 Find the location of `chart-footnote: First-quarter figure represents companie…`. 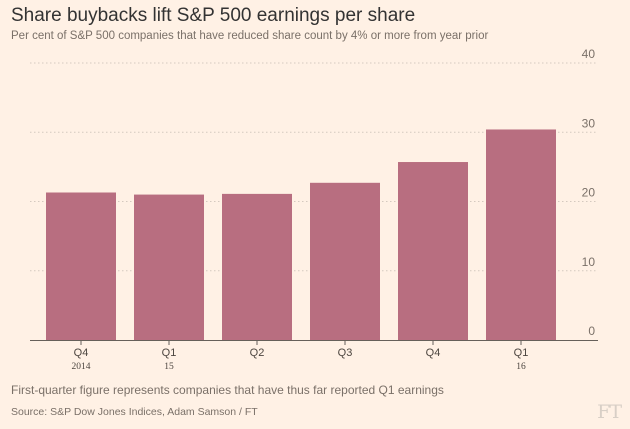

chart-footnote: First-quarter figure represents companie… is located at coordinates (227, 390).